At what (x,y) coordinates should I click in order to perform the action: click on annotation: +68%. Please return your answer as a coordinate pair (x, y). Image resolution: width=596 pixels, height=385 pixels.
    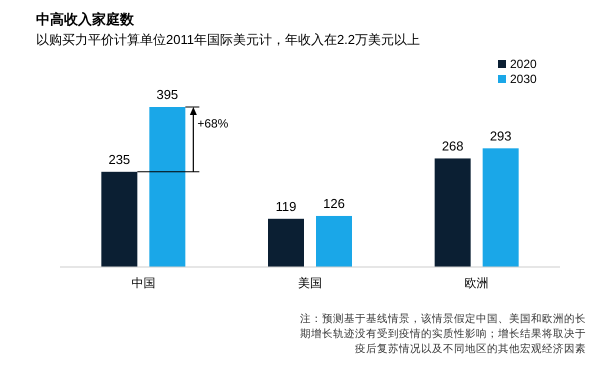
    Looking at the image, I should click on (213, 123).